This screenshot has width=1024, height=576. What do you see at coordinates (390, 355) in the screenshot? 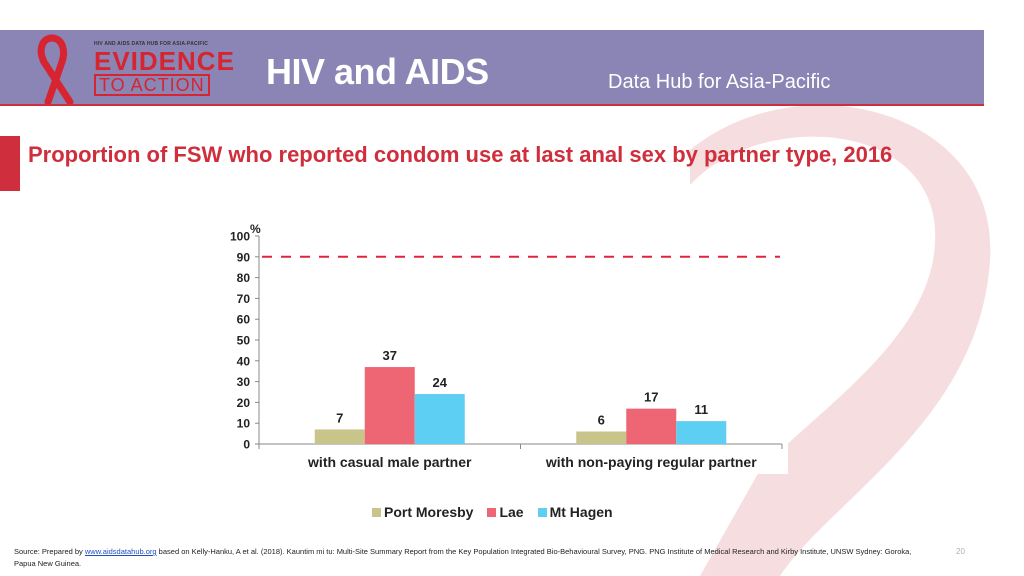
I see `data-label: 37` at bounding box center [390, 355].